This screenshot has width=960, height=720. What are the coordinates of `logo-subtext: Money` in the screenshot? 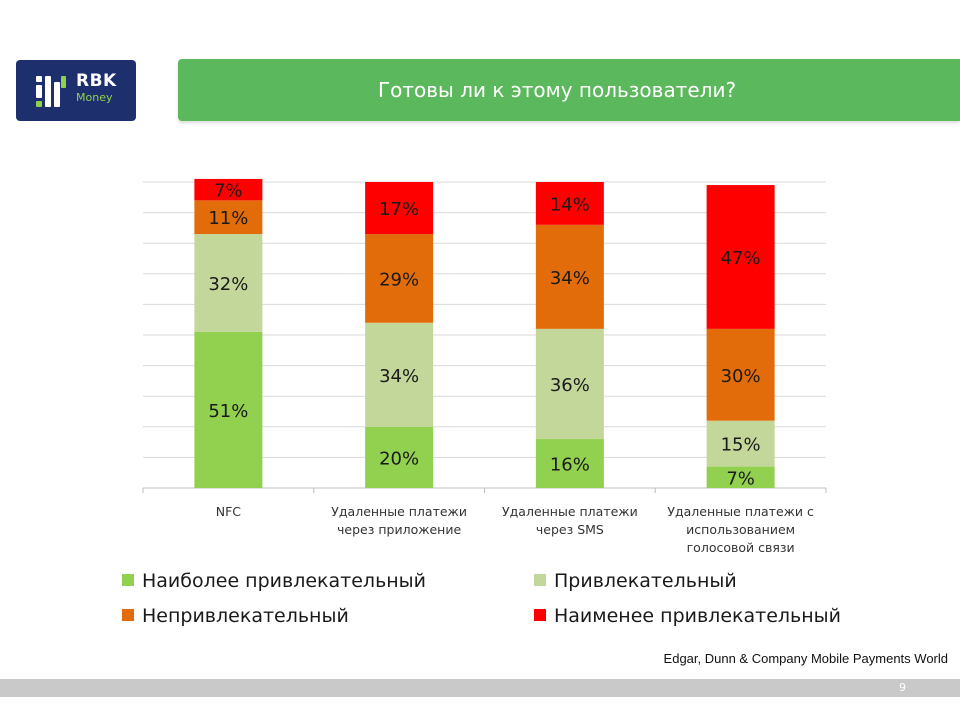 It's located at (94, 97).